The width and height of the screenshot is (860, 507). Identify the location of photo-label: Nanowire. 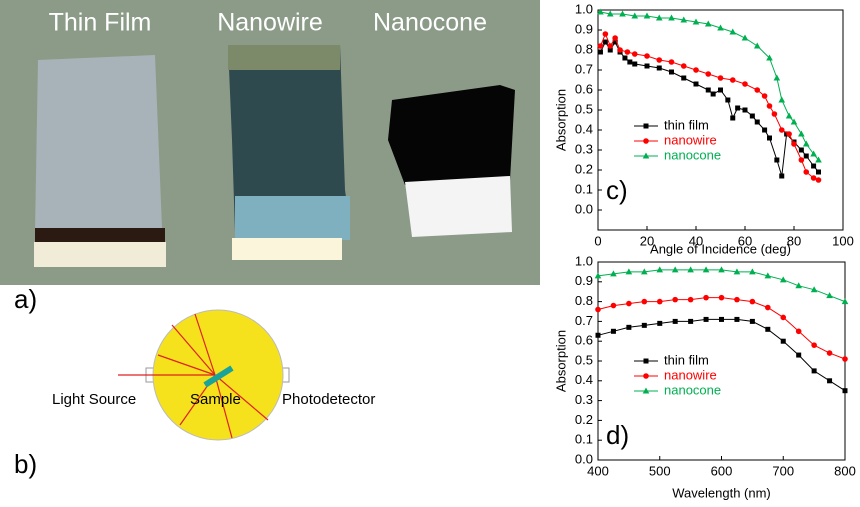
(270, 23).